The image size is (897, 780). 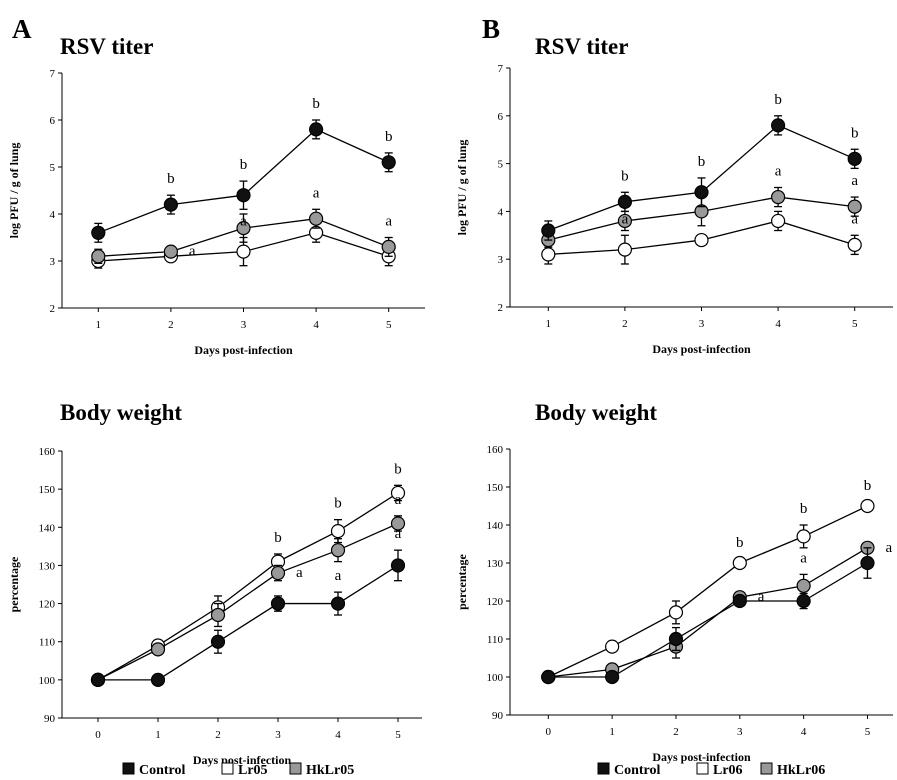 I want to click on y-axis-label: percentage, so click(x=462, y=581).